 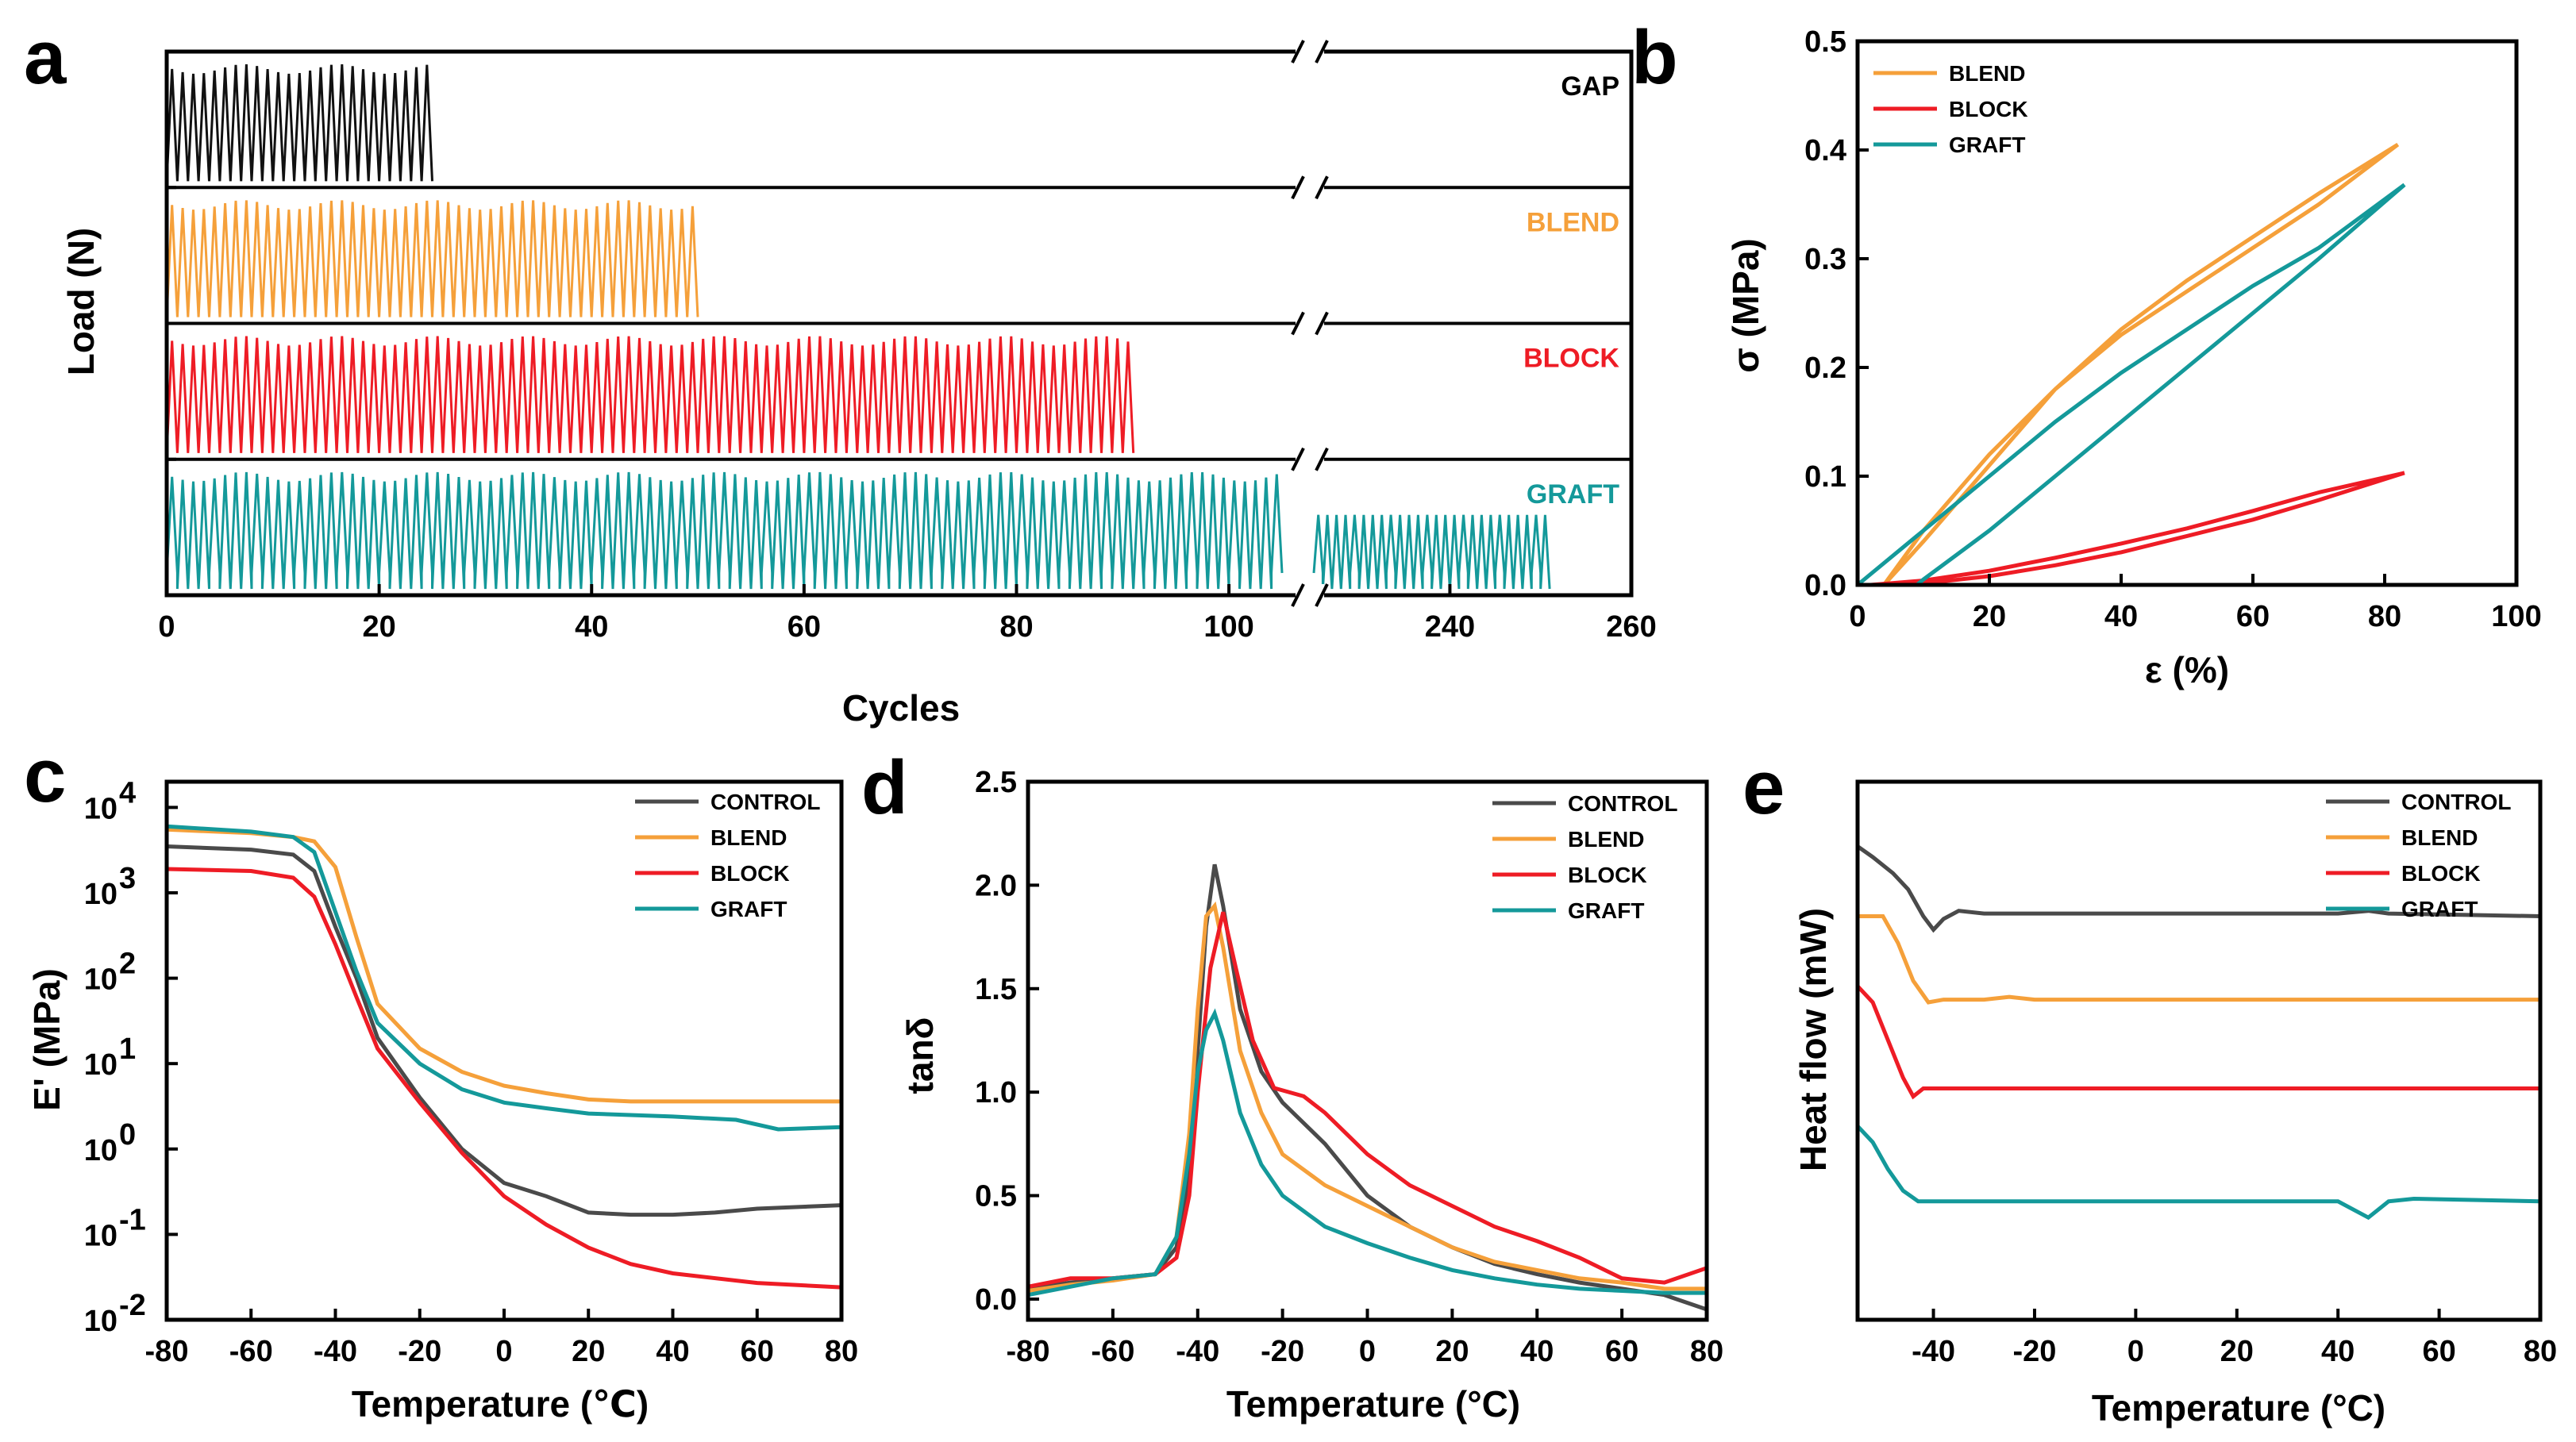 I want to click on y-tick-exponent: 0, so click(x=127, y=1135).